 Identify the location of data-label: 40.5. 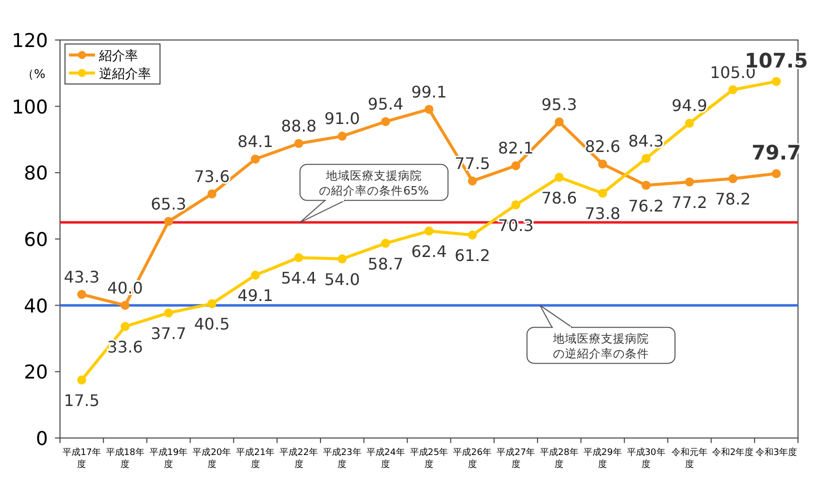
(212, 324).